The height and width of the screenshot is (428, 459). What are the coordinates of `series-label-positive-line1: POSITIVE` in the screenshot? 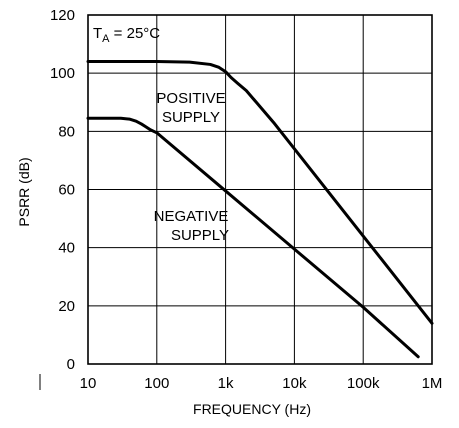 It's located at (190, 98).